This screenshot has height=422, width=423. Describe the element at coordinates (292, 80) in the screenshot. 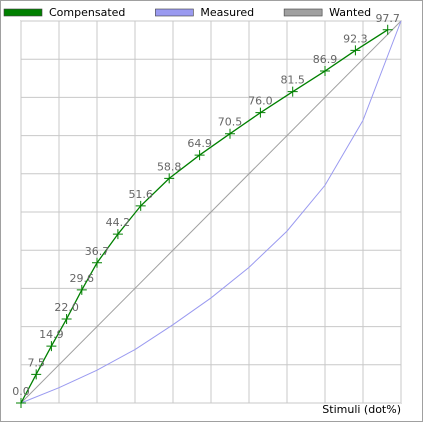

I see `data-label: 81.5` at that location.